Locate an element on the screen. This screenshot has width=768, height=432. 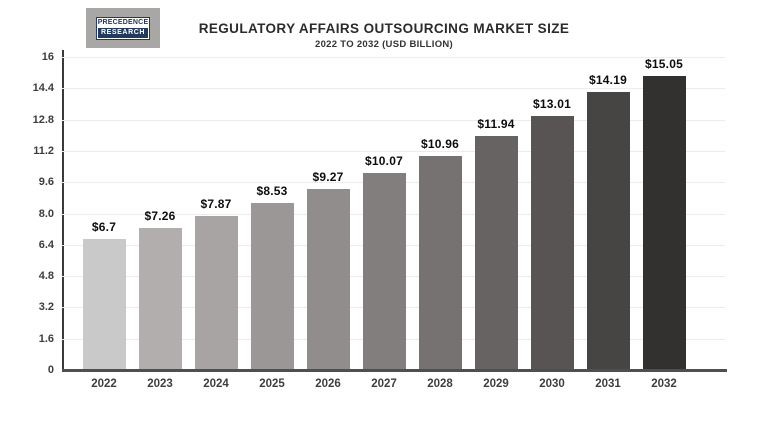
bar-2028 is located at coordinates (440, 262).